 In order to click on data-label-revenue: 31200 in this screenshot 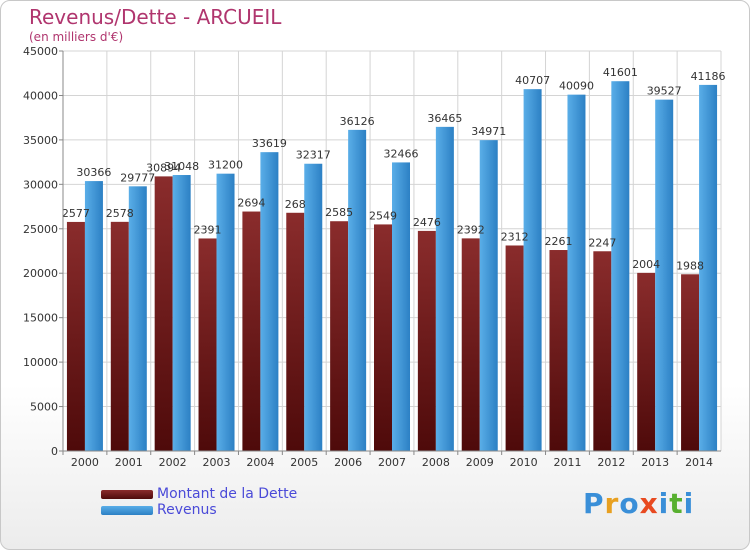, I will do `click(225, 165)`.